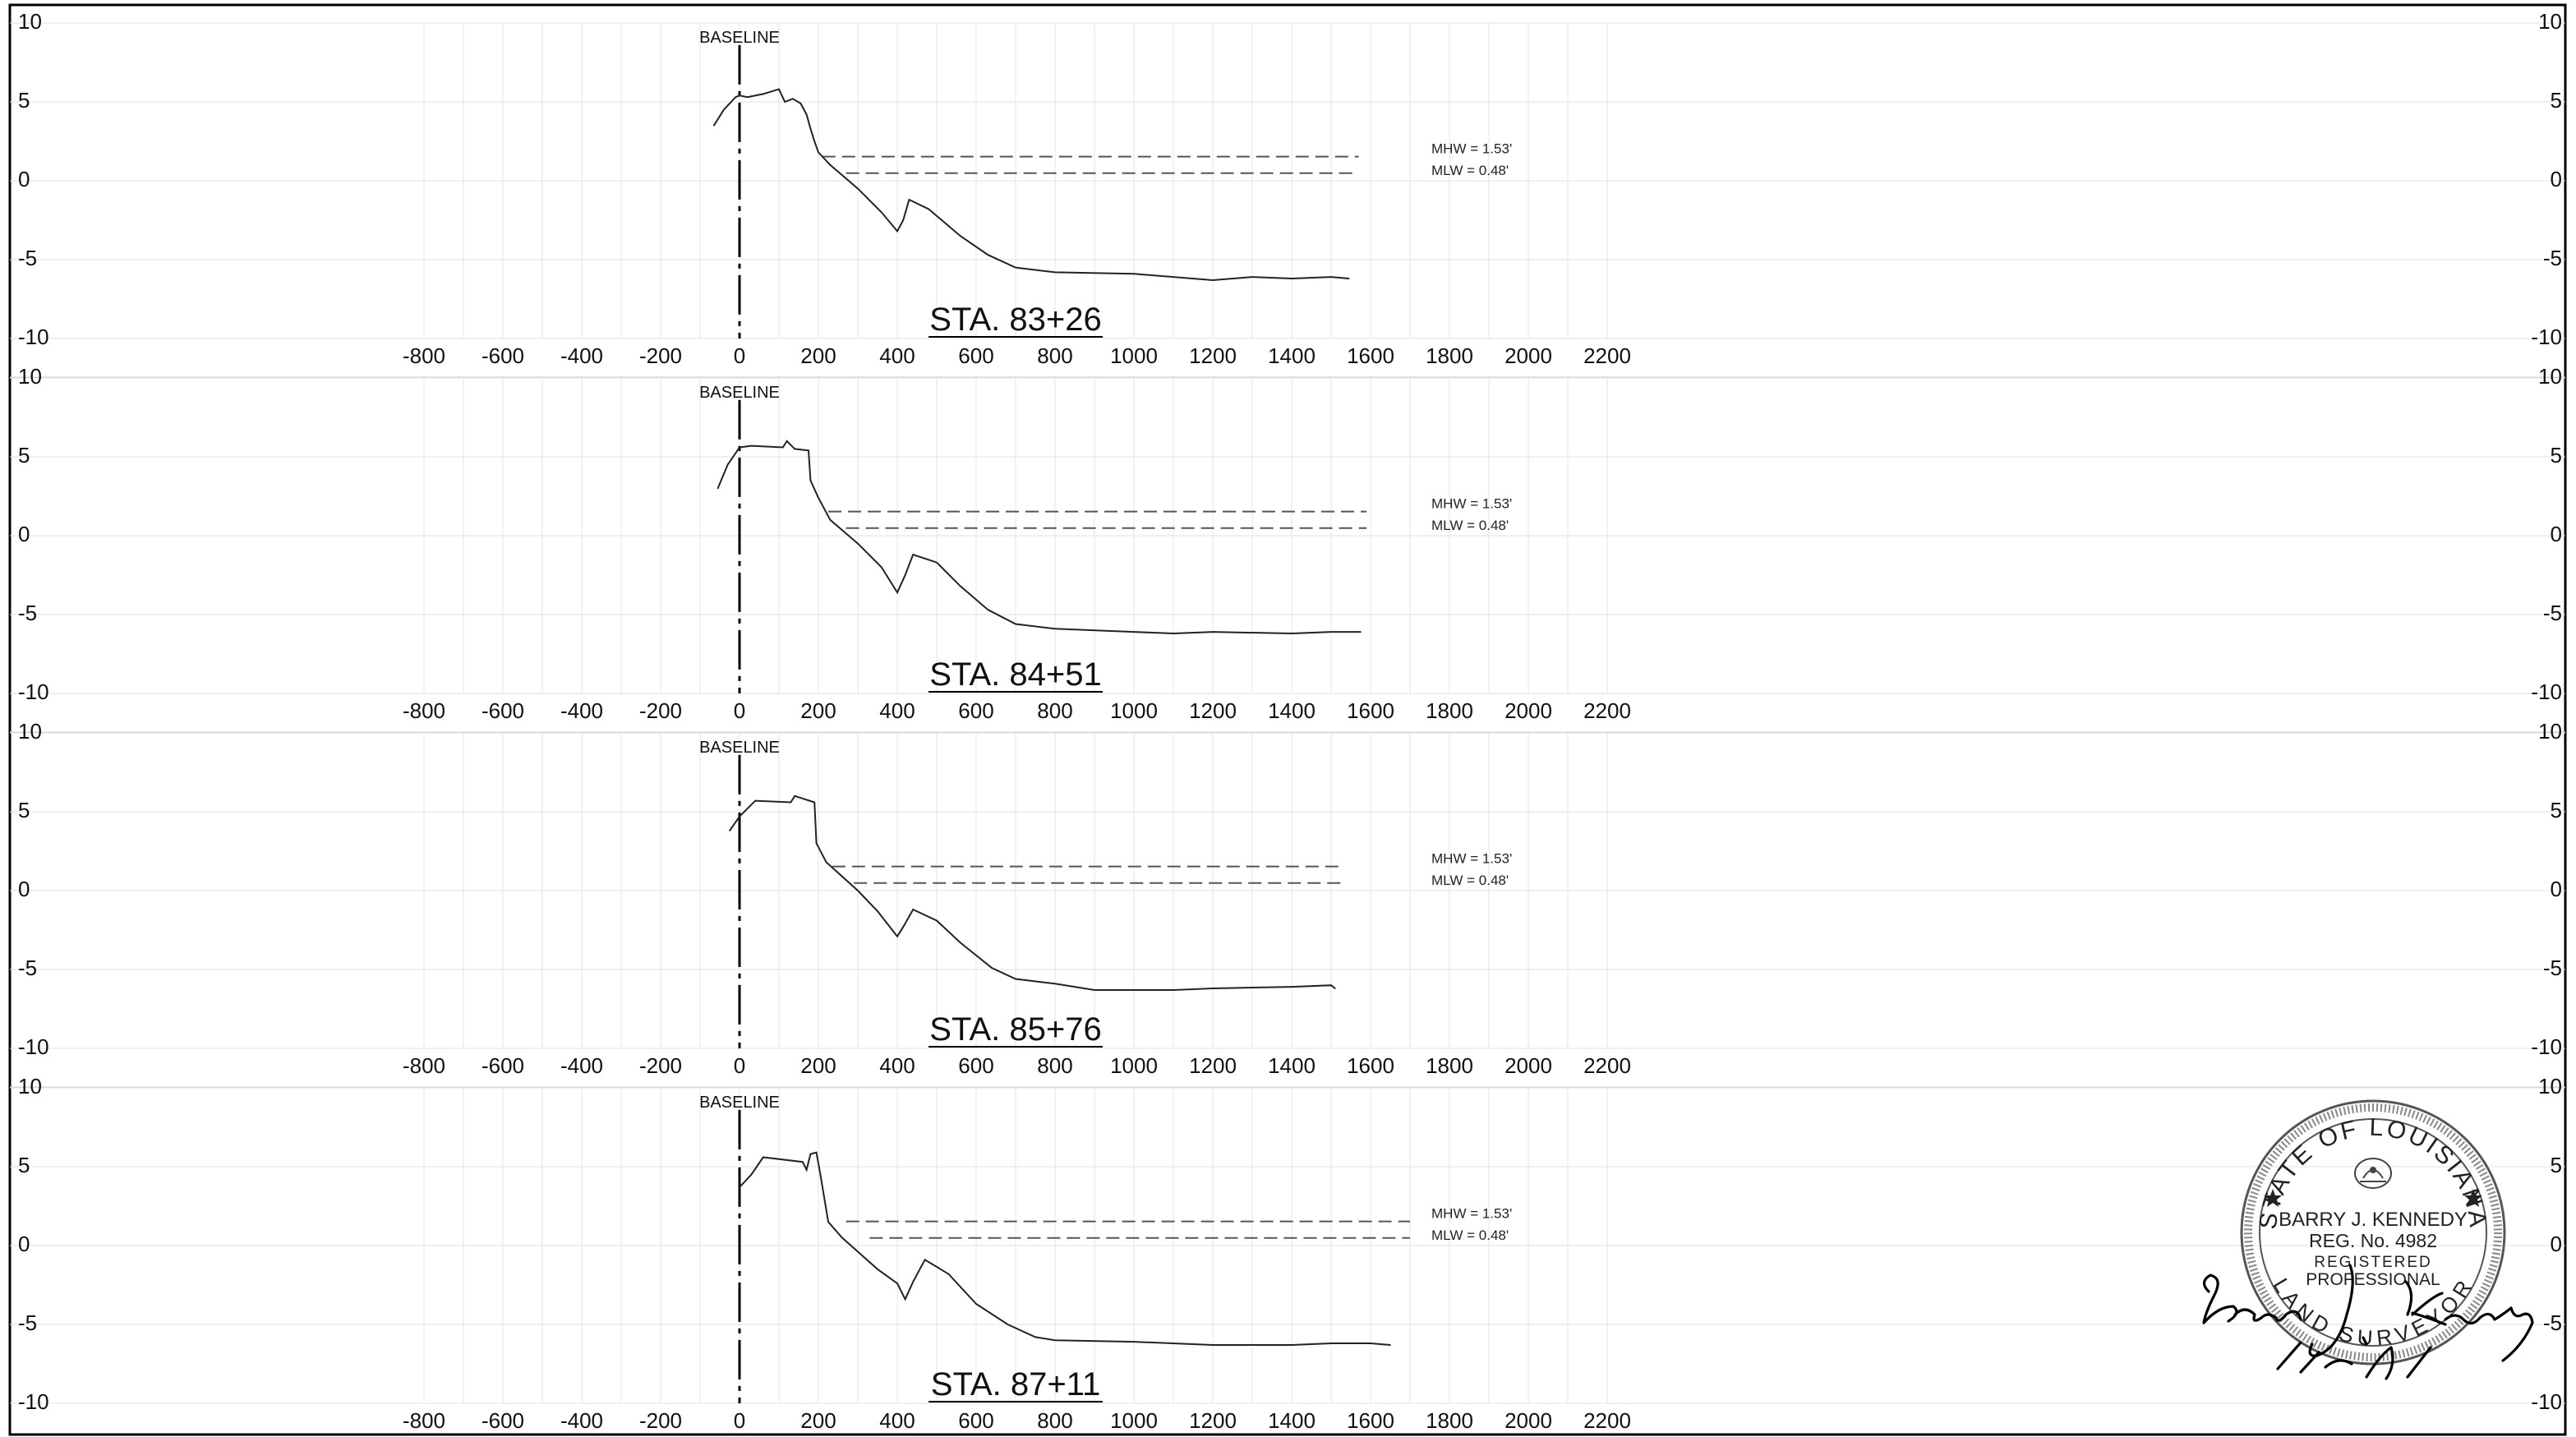 The width and height of the screenshot is (2576, 1437). Describe the element at coordinates (1015, 1029) in the screenshot. I see `station-title: STA. 85+76` at that location.